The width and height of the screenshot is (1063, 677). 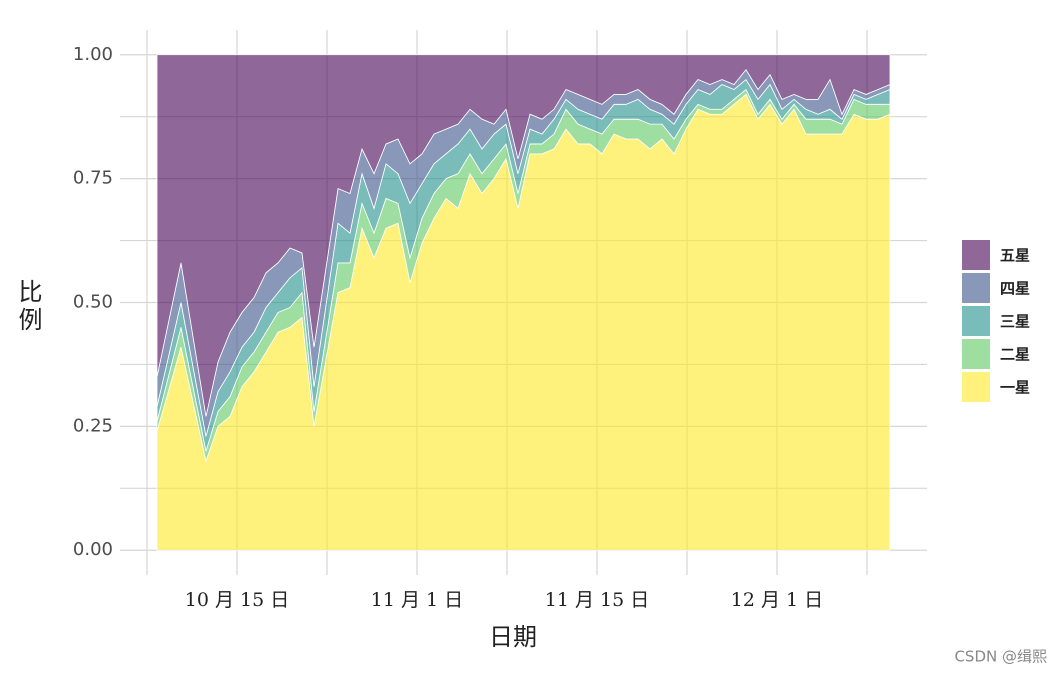 What do you see at coordinates (513, 637) in the screenshot?
I see `x-axis-title: 日期` at bounding box center [513, 637].